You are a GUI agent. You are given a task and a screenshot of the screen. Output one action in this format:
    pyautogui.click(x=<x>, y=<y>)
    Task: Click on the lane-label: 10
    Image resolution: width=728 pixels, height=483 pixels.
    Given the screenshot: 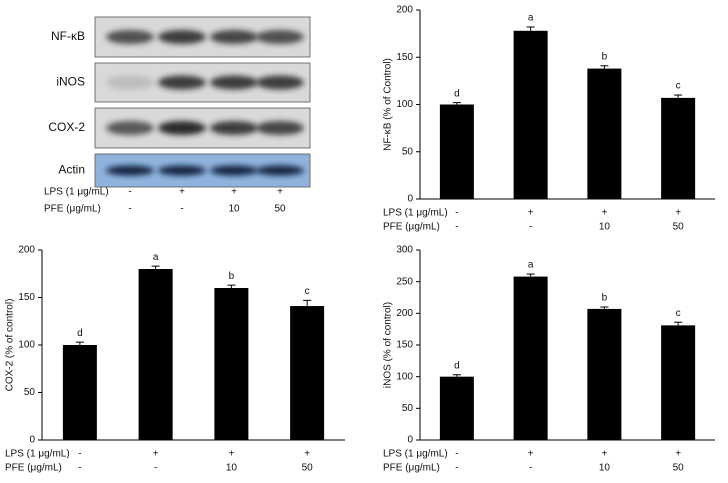 What is the action you would take?
    pyautogui.click(x=234, y=209)
    